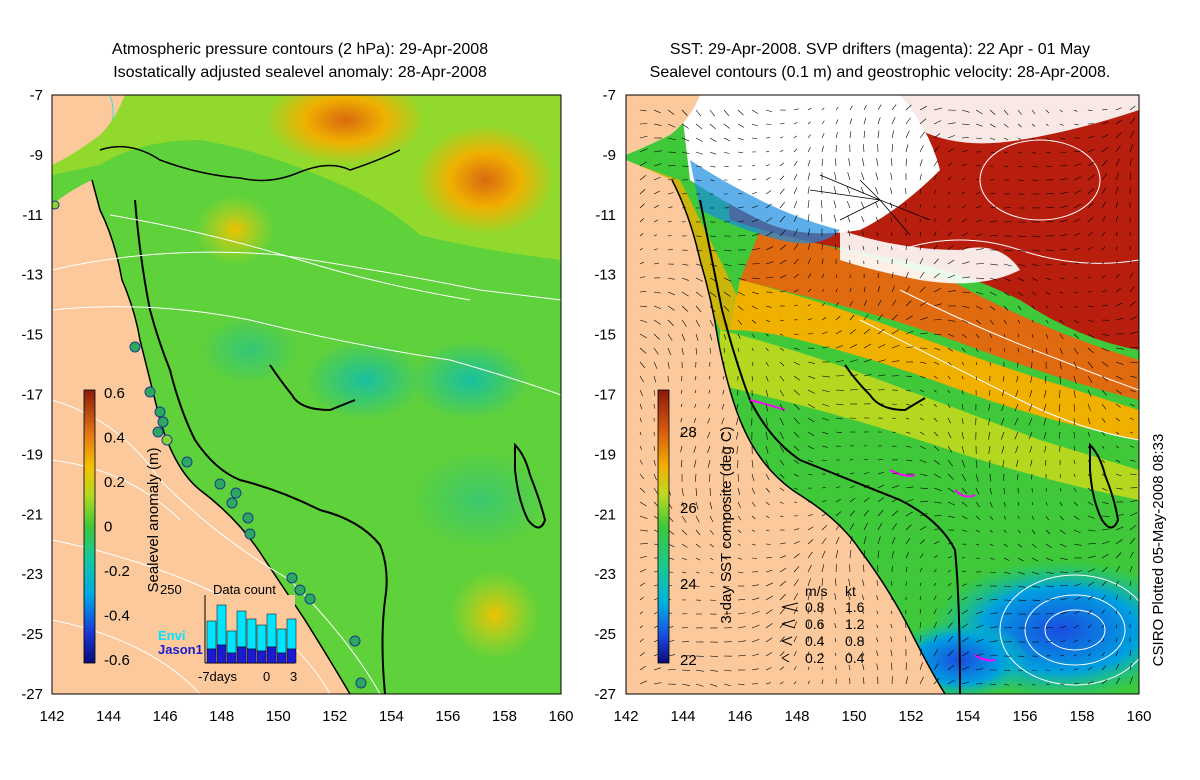 This screenshot has height=780, width=1200. Describe the element at coordinates (32, 395) in the screenshot. I see `latitude-label: -17` at that location.